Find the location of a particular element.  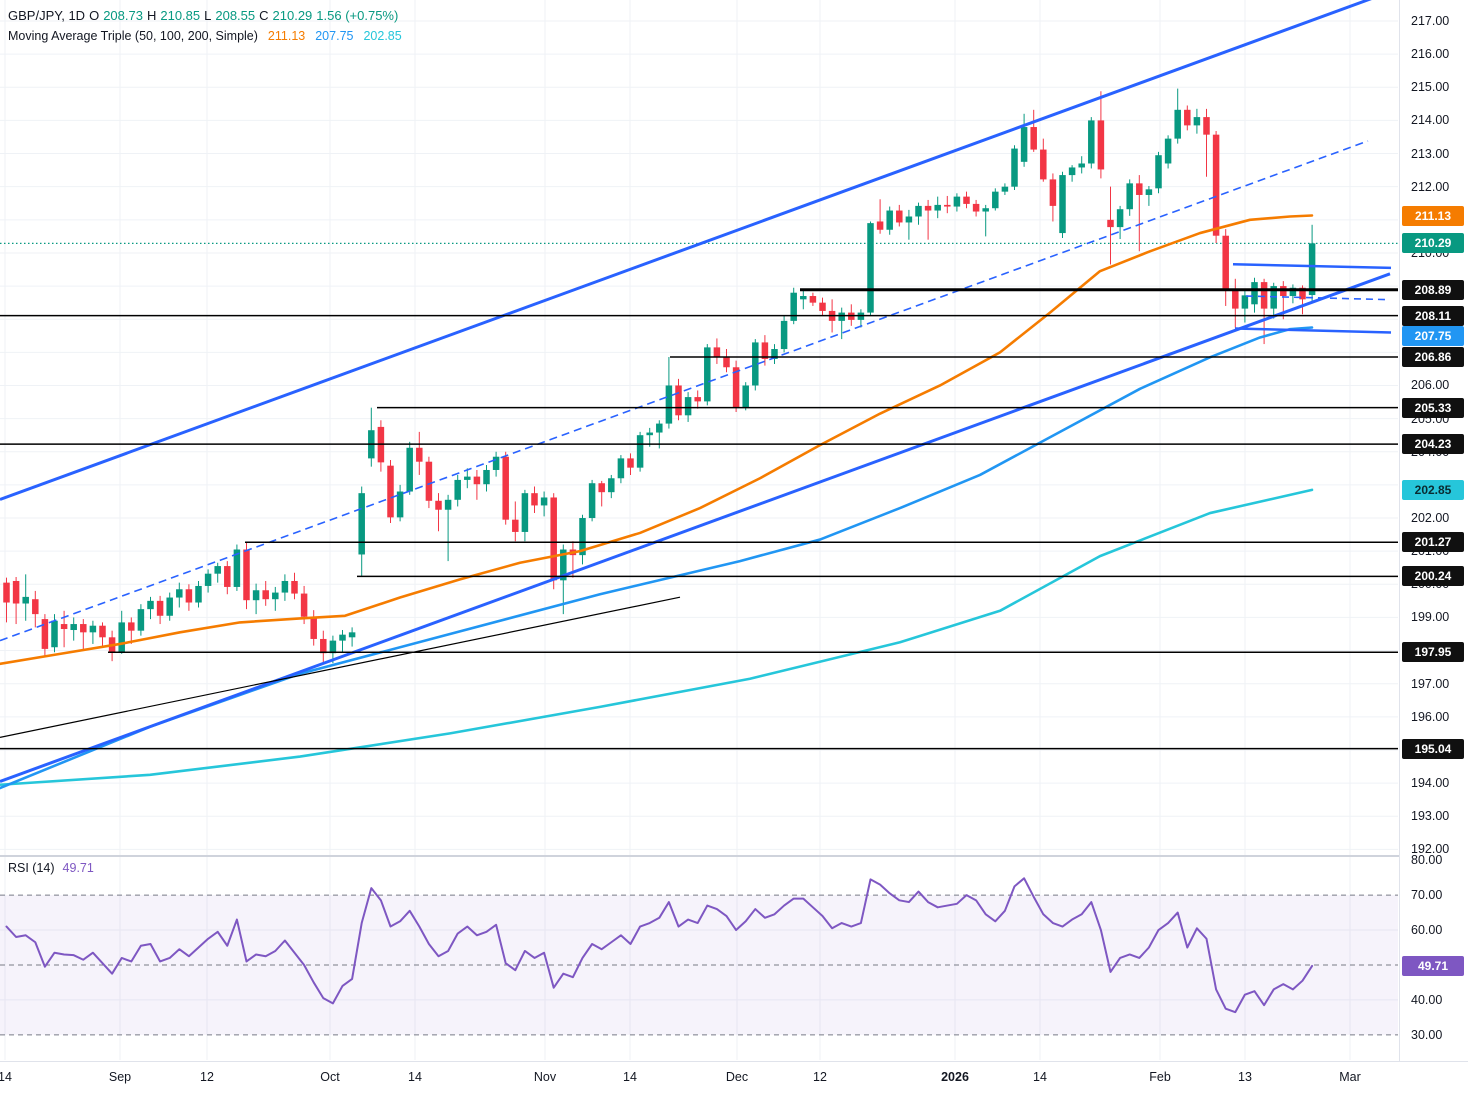

price-badge: 200.24 is located at coordinates (1433, 576).